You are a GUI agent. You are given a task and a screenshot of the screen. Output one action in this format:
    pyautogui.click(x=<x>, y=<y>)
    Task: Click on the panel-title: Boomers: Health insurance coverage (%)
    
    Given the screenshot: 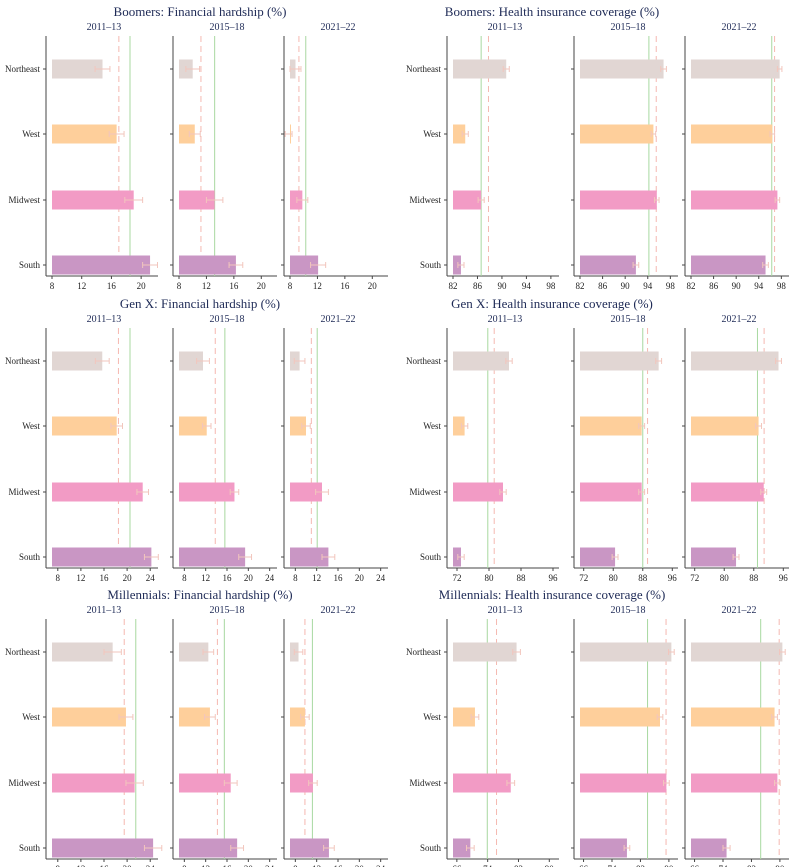 What is the action you would take?
    pyautogui.click(x=552, y=11)
    